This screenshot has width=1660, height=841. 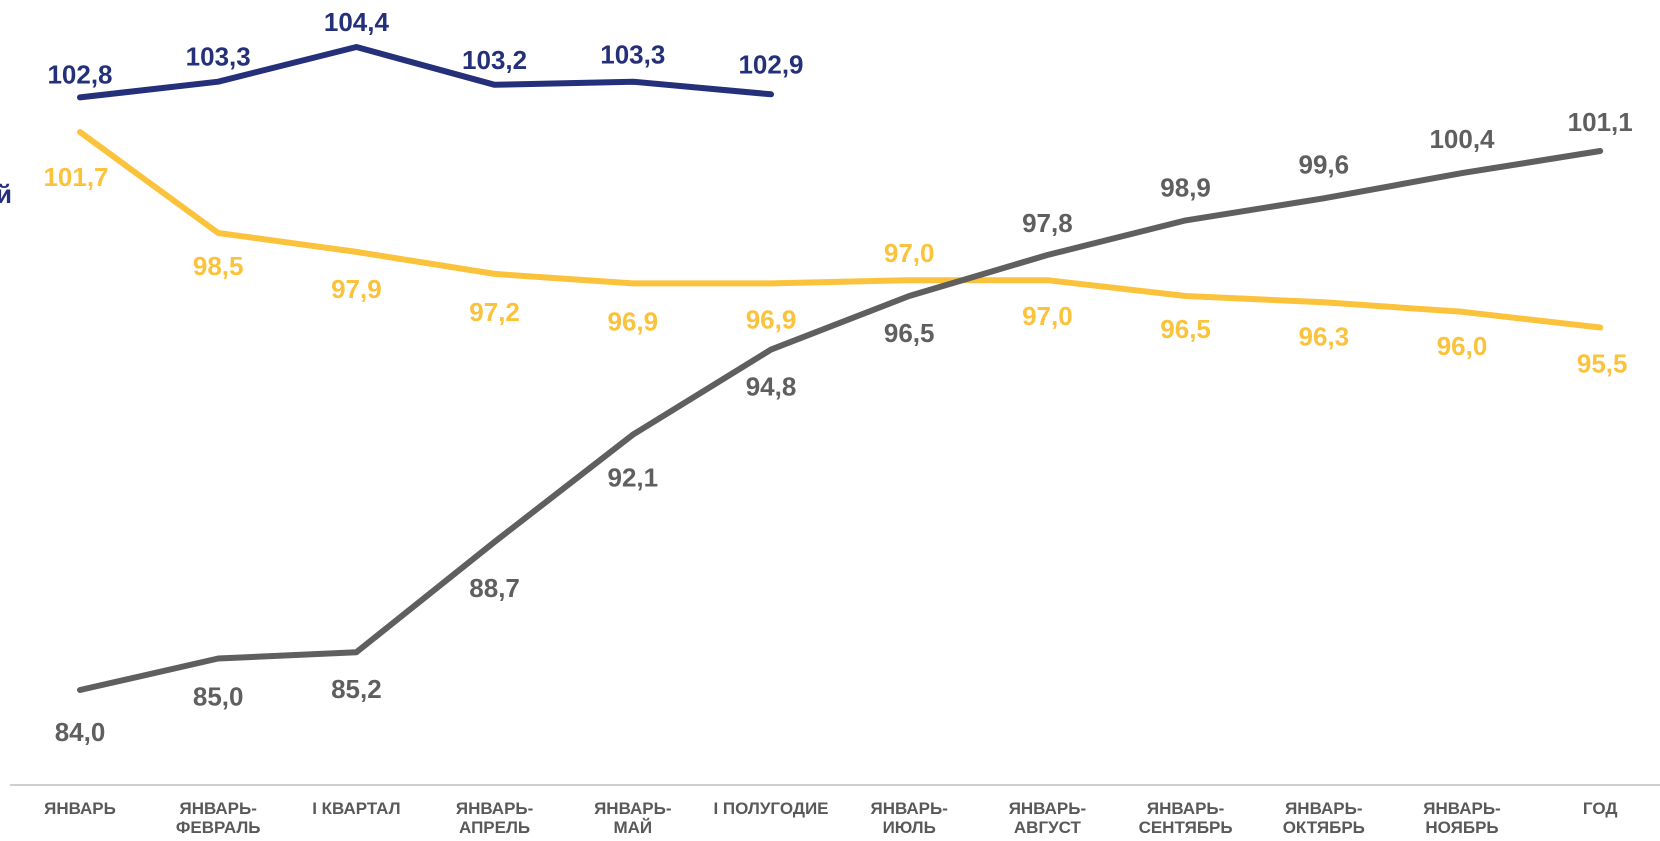 What do you see at coordinates (6, 194) in the screenshot?
I see `clipped-edge-text: й` at bounding box center [6, 194].